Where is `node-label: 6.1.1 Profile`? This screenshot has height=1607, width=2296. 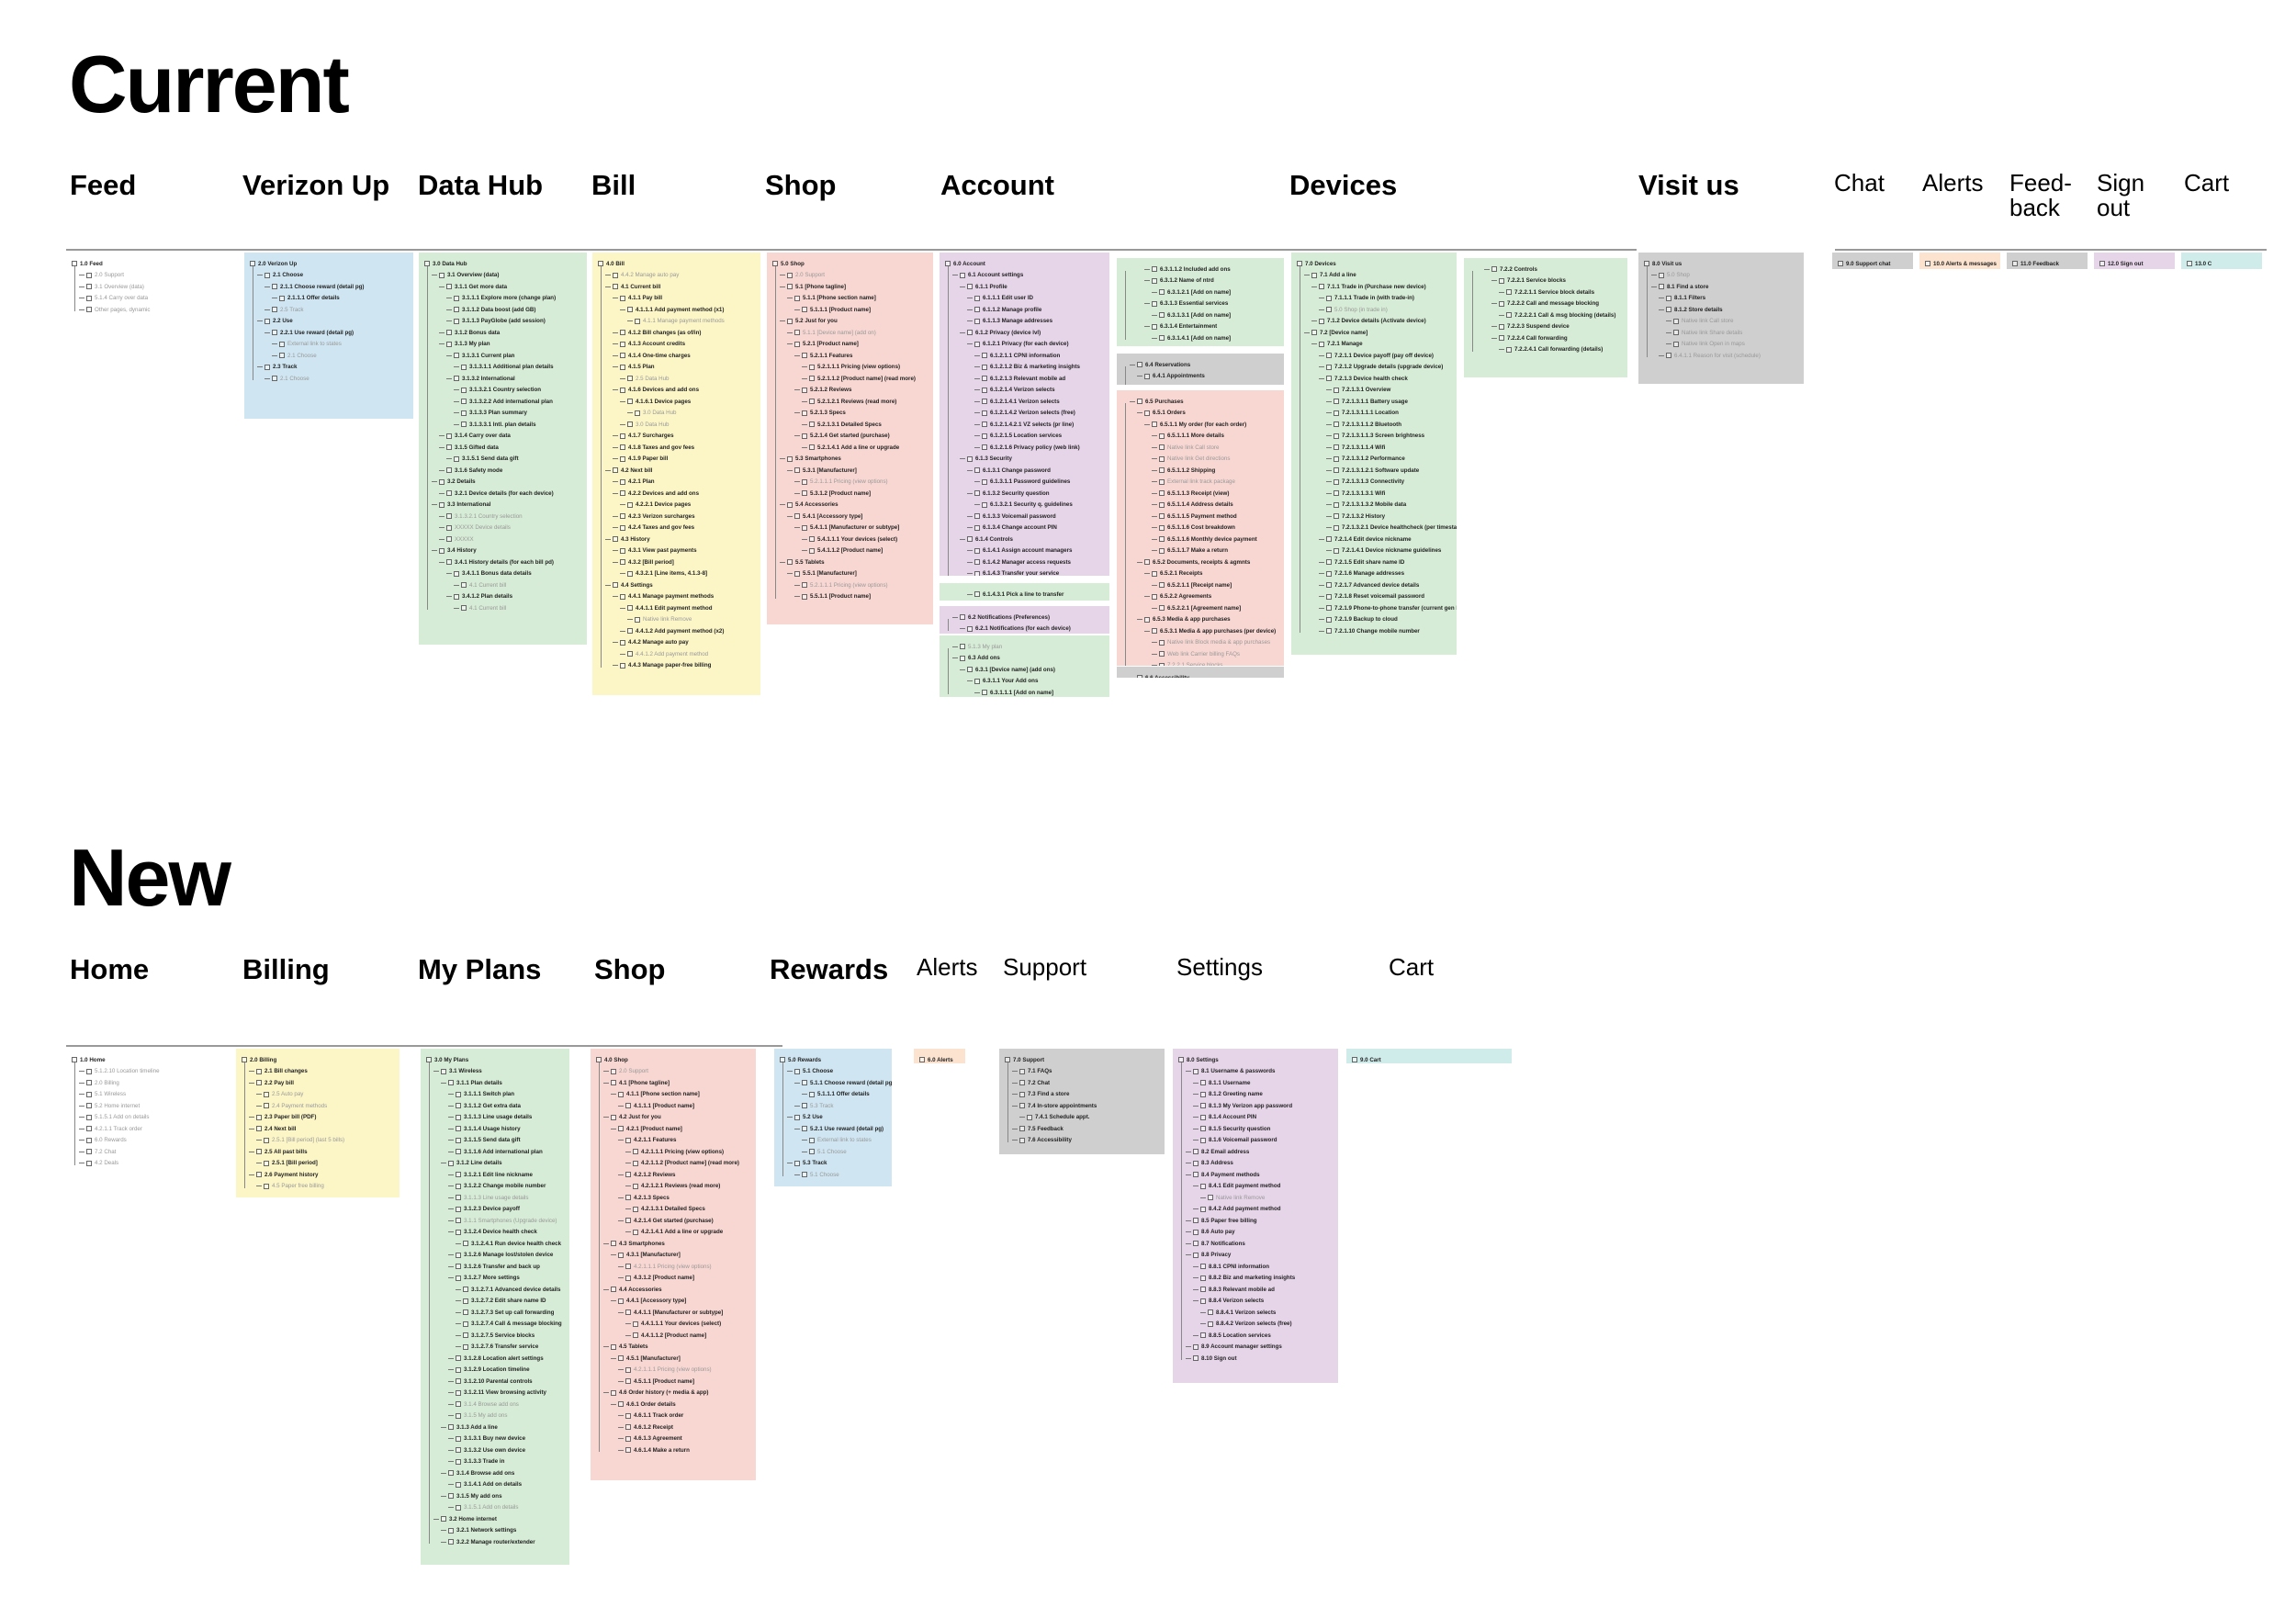
node-label: 6.1.1 Profile is located at coordinates (991, 286).